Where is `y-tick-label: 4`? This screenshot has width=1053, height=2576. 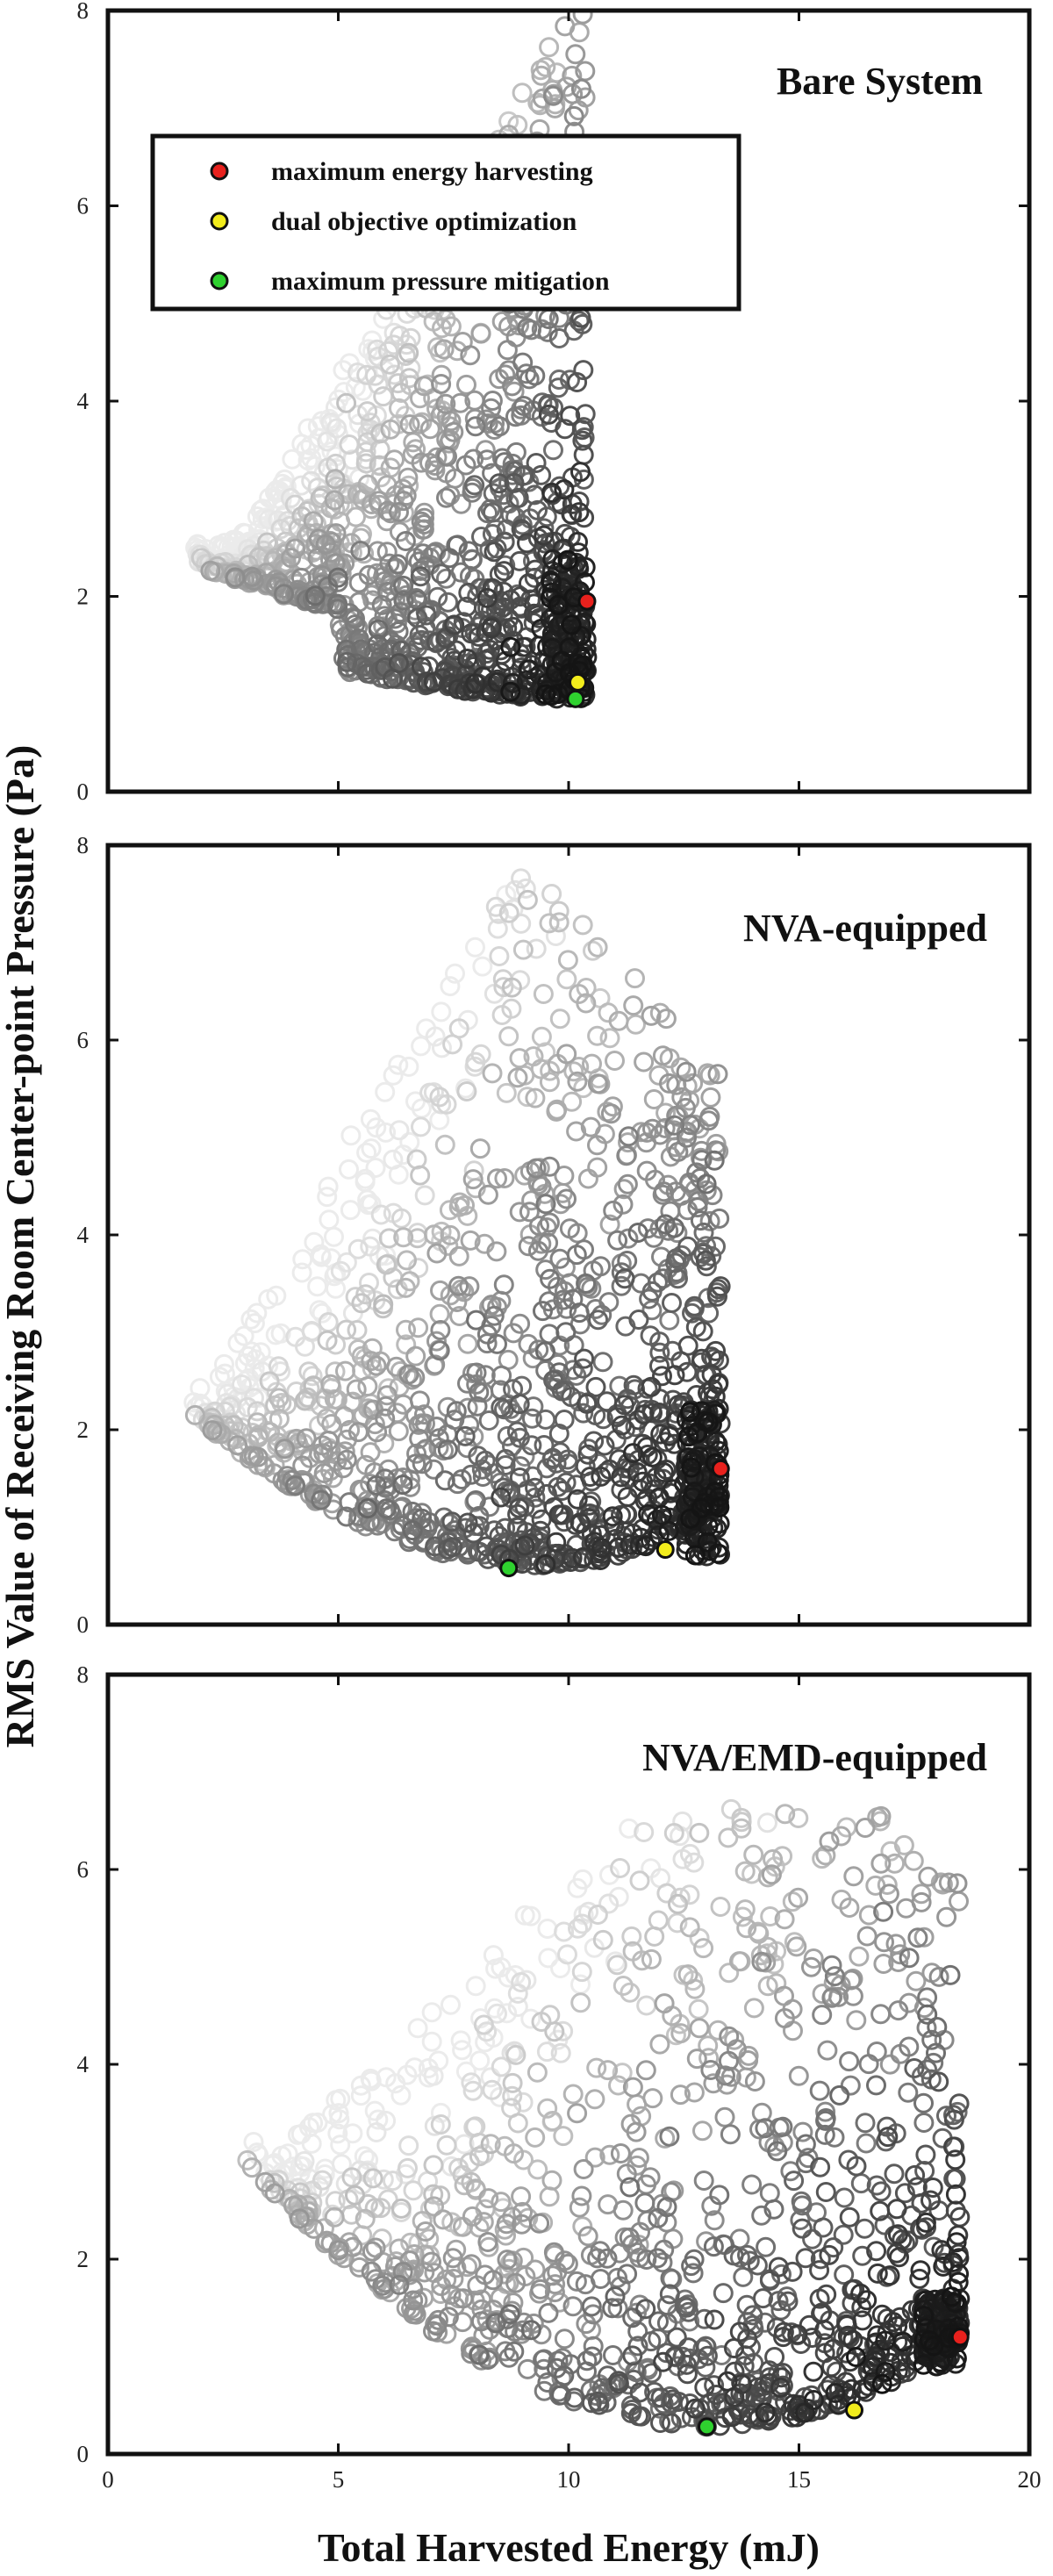 y-tick-label: 4 is located at coordinates (83, 2064).